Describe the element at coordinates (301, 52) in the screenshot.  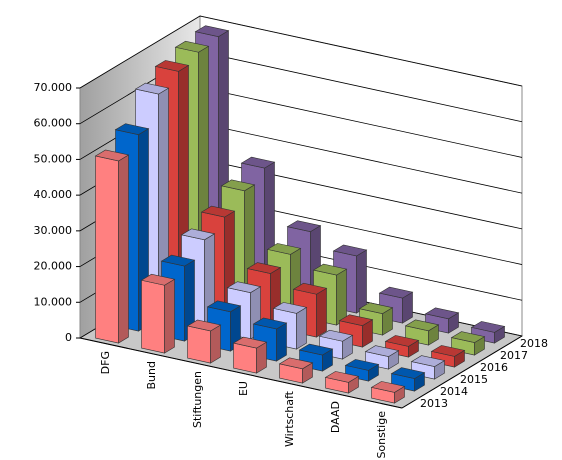
I see `grid-line` at that location.